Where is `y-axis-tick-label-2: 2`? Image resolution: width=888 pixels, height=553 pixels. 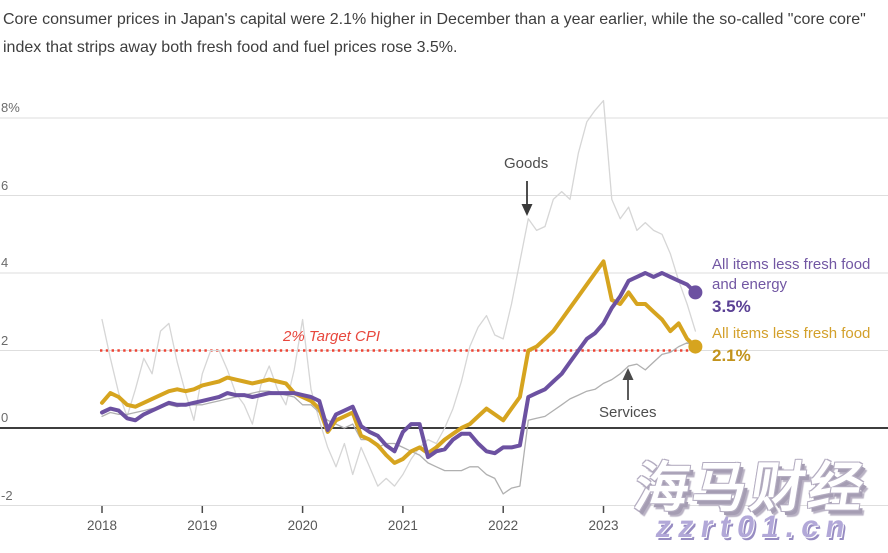
y-axis-tick-label-2: 2 is located at coordinates (5, 340).